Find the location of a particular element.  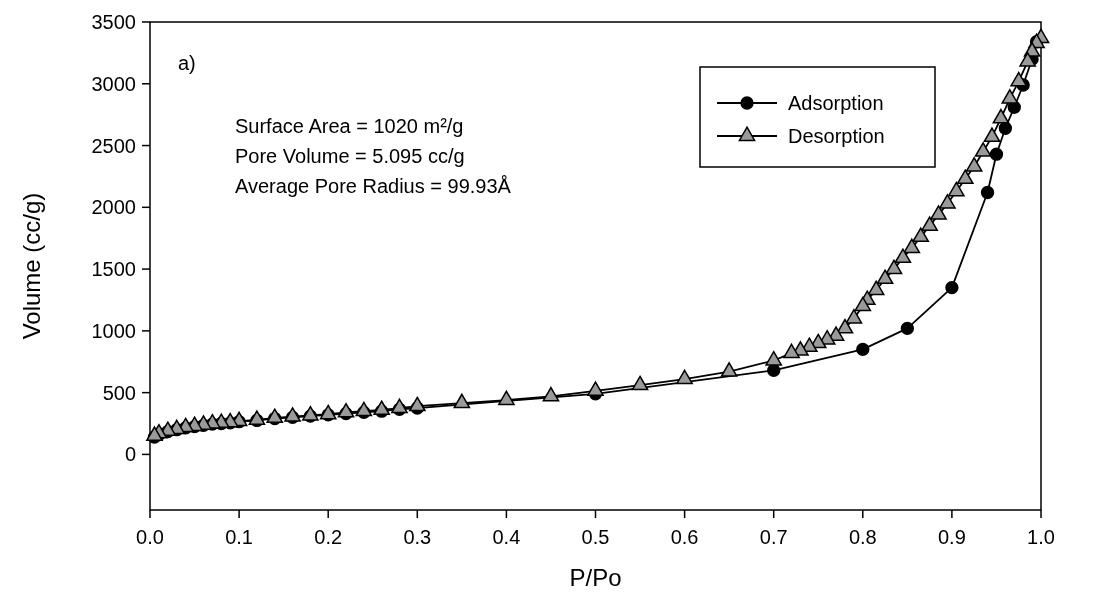

y-tick-label: 500 is located at coordinates (119, 392).